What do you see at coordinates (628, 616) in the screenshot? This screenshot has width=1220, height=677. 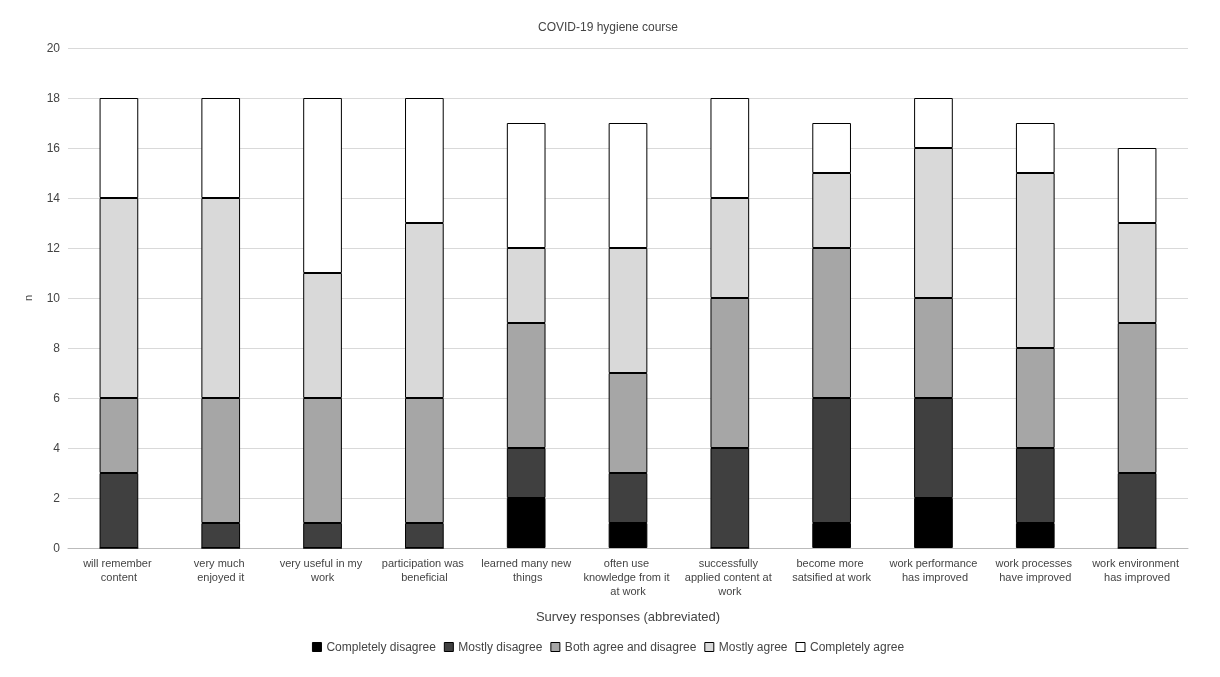 I see `x-axis-title: Survey responses (abbreviated)` at bounding box center [628, 616].